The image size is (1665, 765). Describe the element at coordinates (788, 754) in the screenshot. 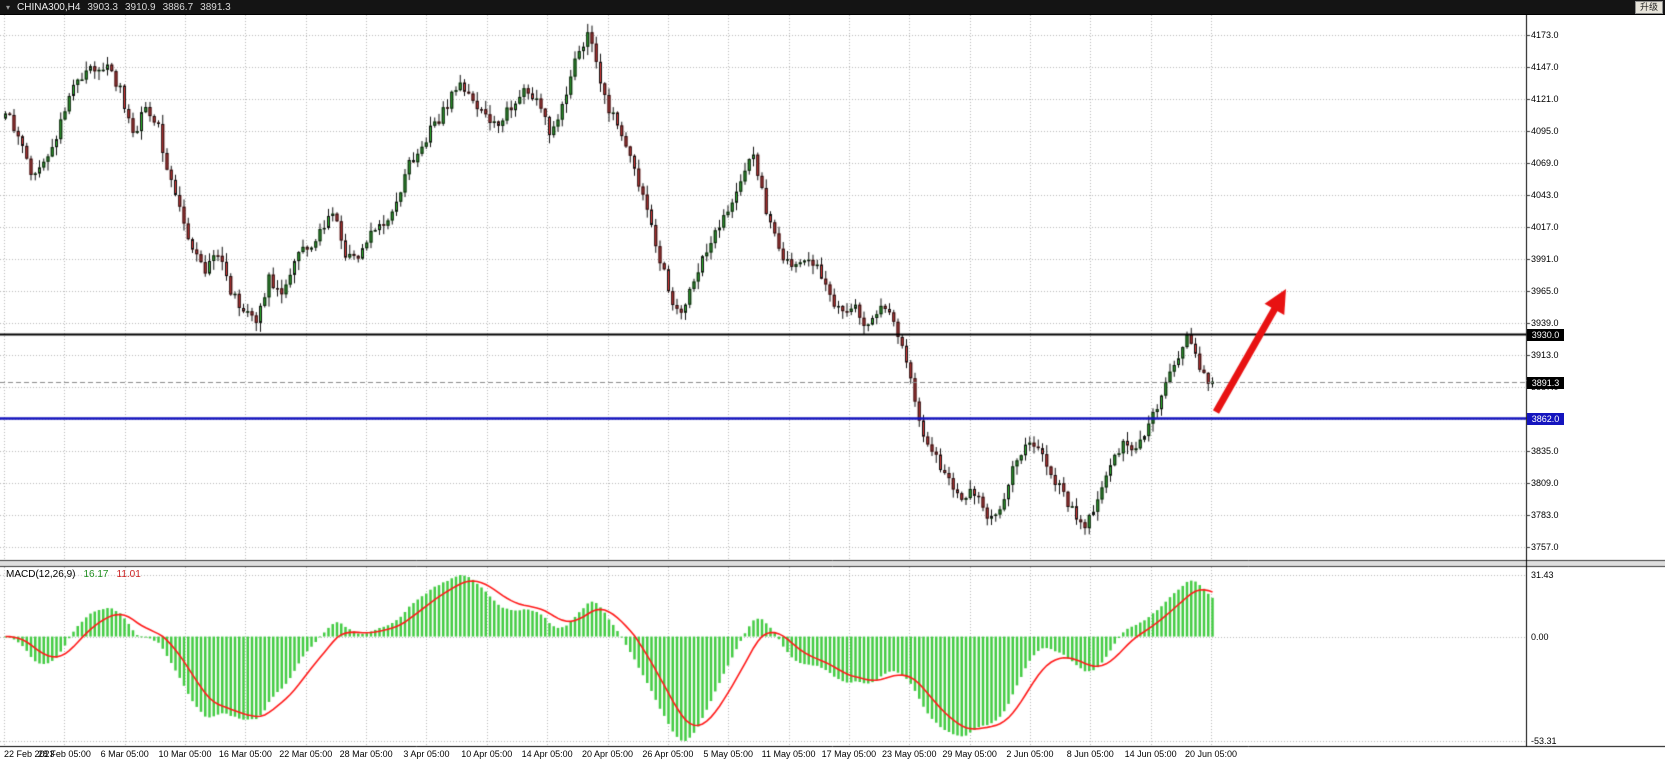

I see `time-axis-label: 11 May 05:00` at that location.